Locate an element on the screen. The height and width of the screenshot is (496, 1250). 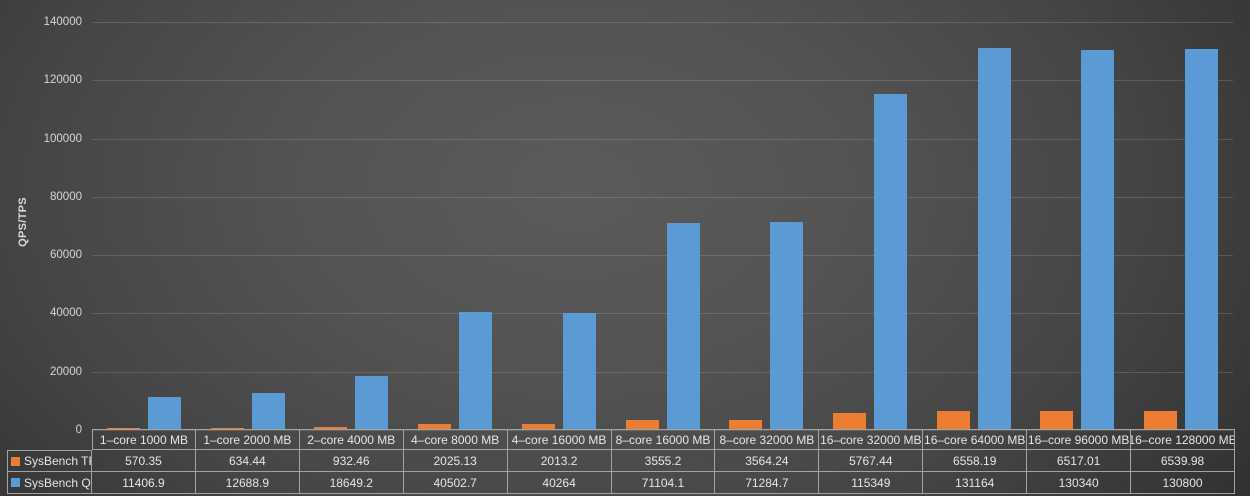
qps-value-cell: 131164 is located at coordinates (975, 483).